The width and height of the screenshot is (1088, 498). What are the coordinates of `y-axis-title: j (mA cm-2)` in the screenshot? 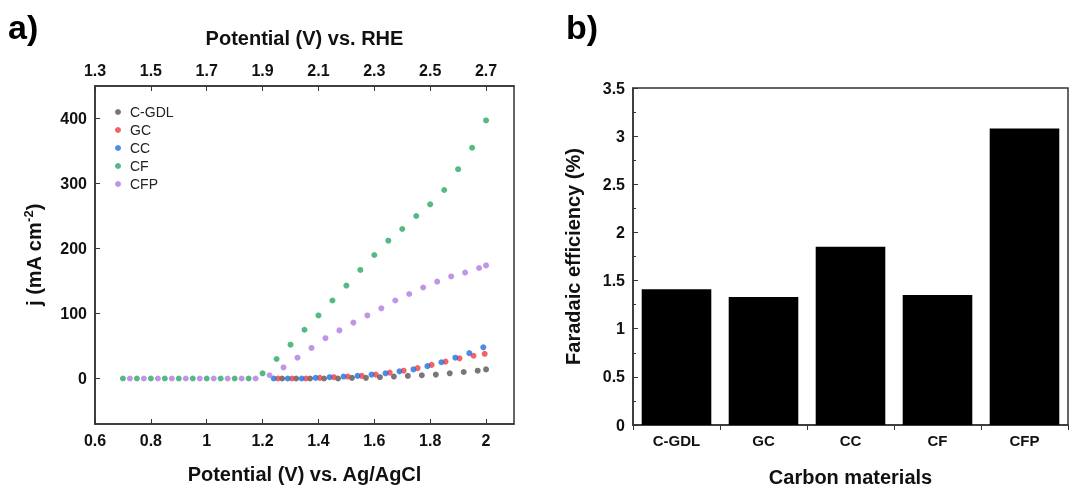 It's located at (33, 255).